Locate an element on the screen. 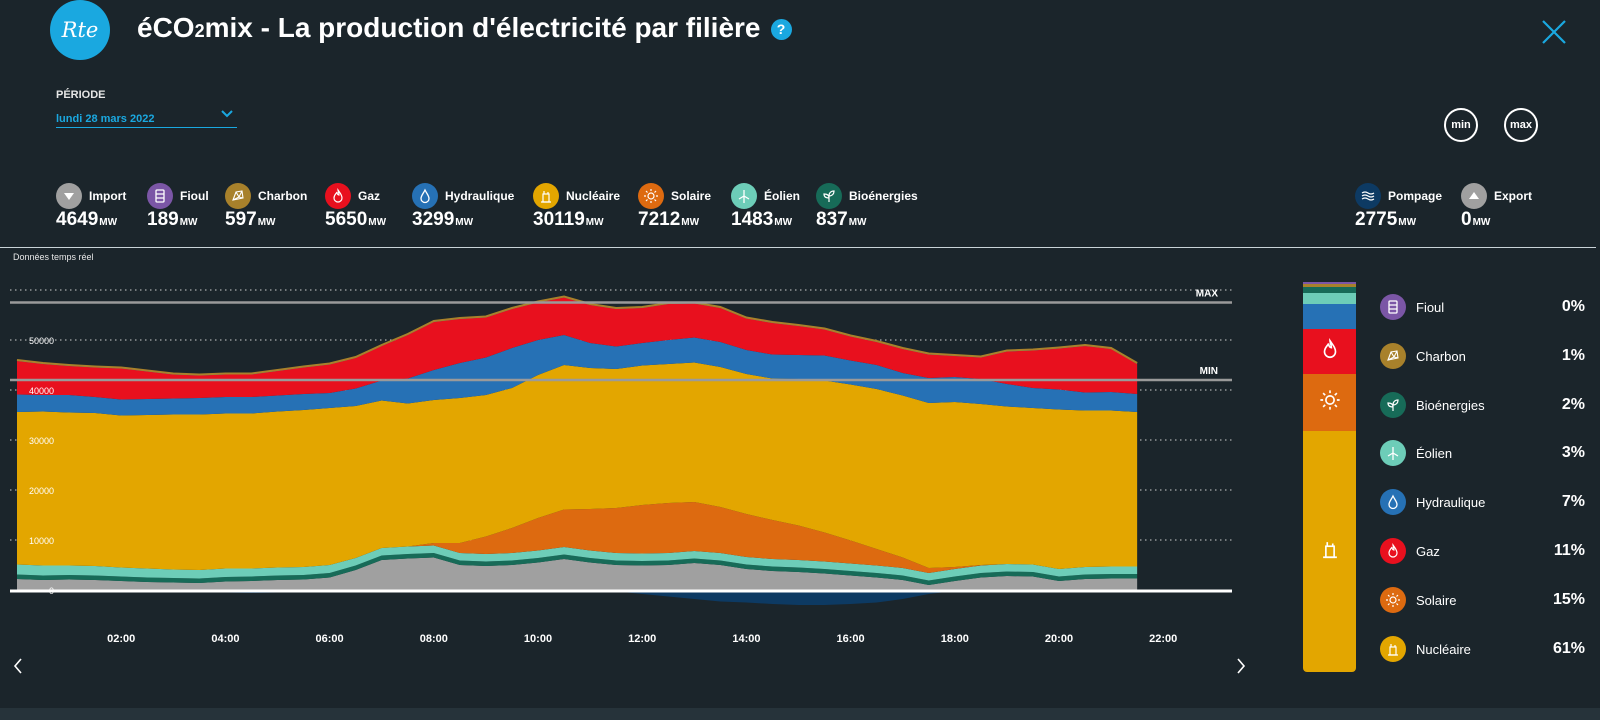 The height and width of the screenshot is (720, 1600). share-percent: 61% is located at coordinates (1568, 648).